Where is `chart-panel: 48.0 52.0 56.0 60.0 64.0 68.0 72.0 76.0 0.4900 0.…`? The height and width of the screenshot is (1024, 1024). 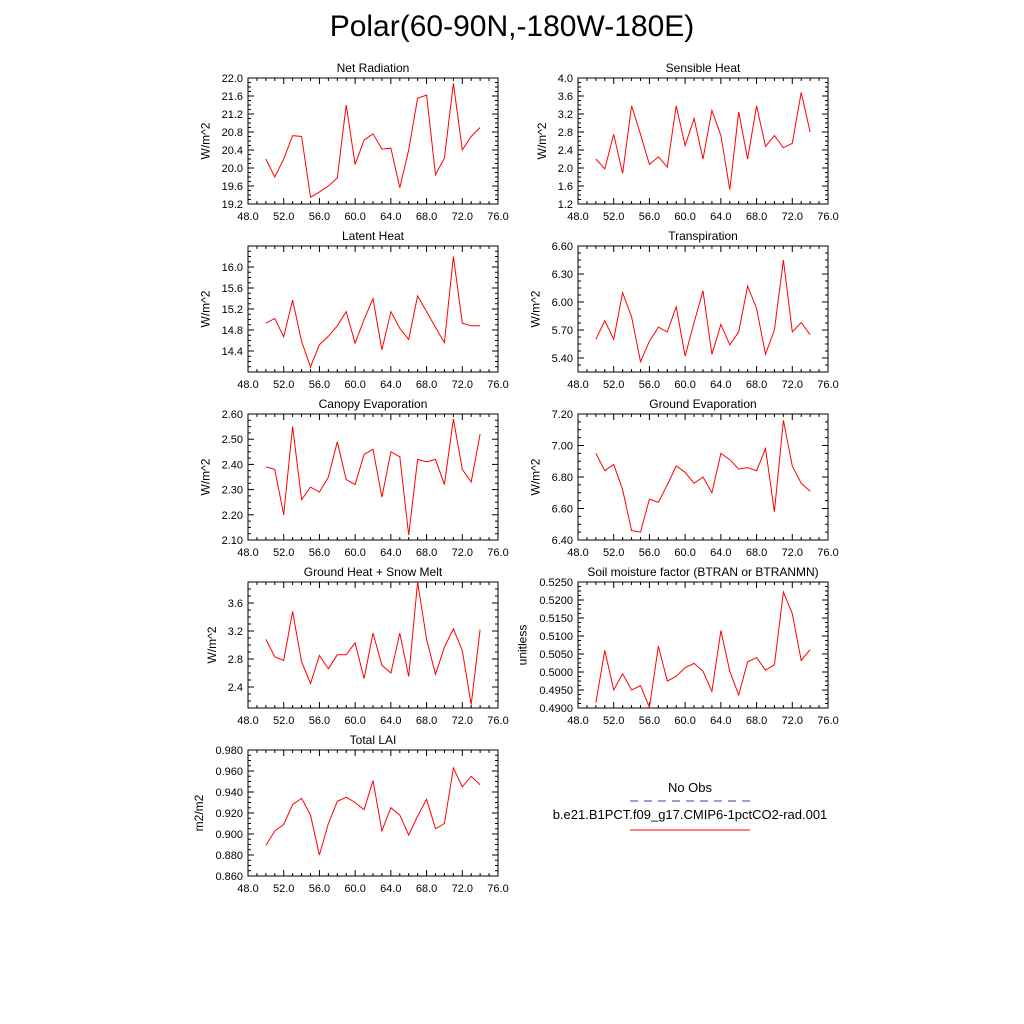
chart-panel: 48.0 52.0 56.0 60.0 64.0 68.0 72.0 76.0 0.4900 0.… is located at coordinates (676, 646).